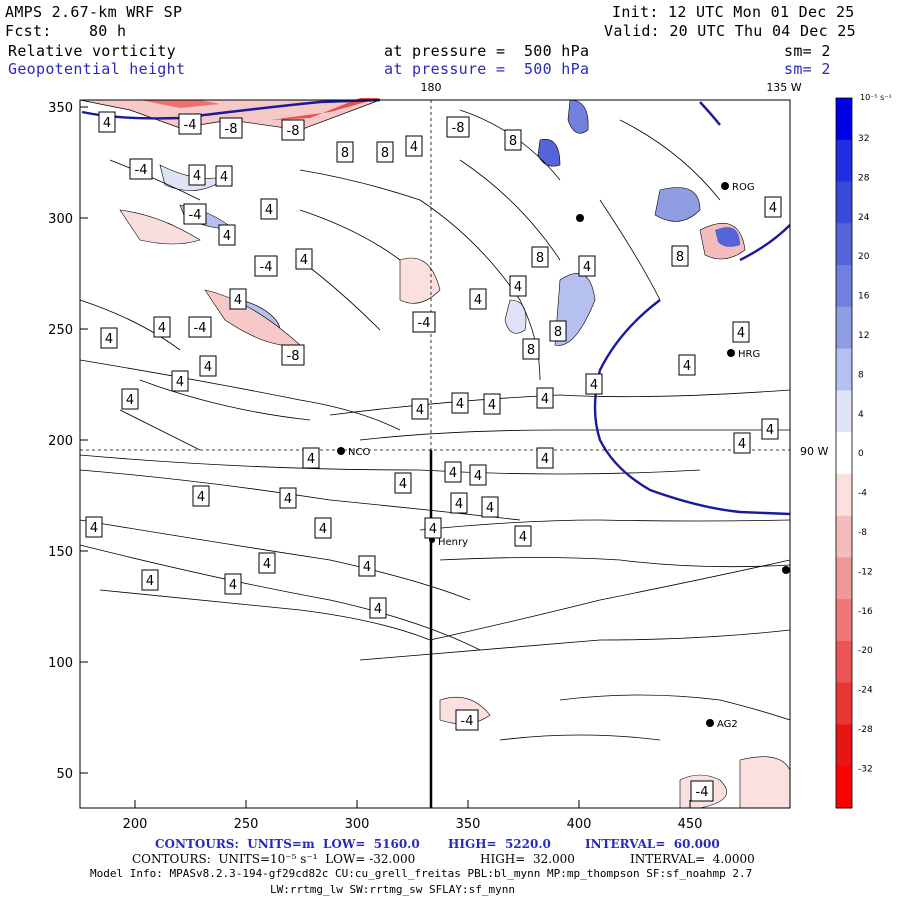 The width and height of the screenshot is (900, 900). I want to click on svg-text: -8, so click(458, 128).